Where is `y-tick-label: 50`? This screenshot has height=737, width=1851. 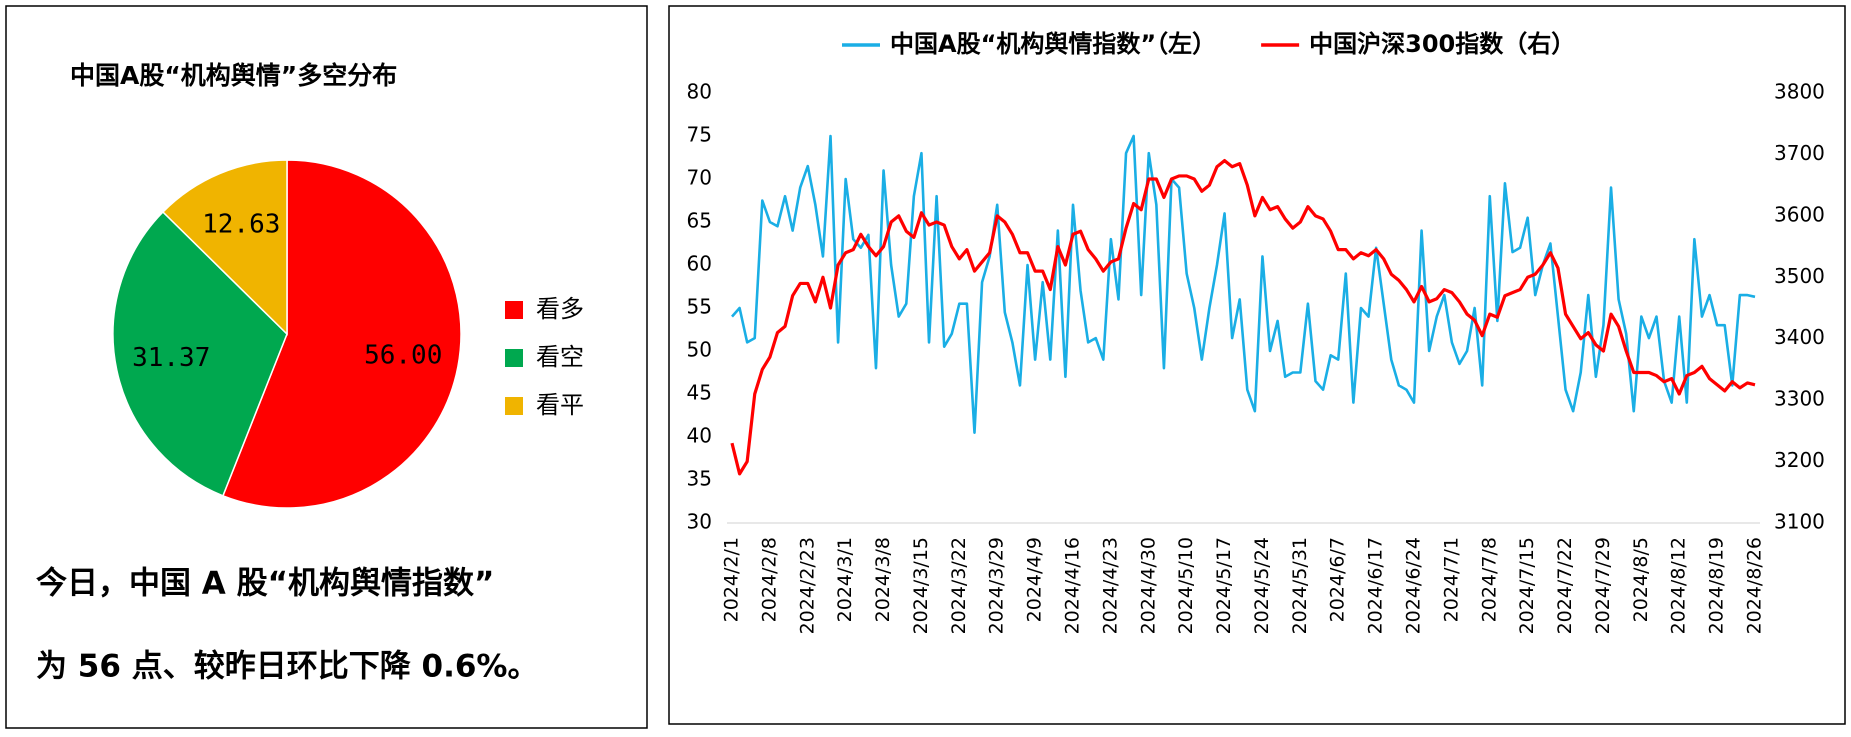 y-tick-label: 50 is located at coordinates (699, 350).